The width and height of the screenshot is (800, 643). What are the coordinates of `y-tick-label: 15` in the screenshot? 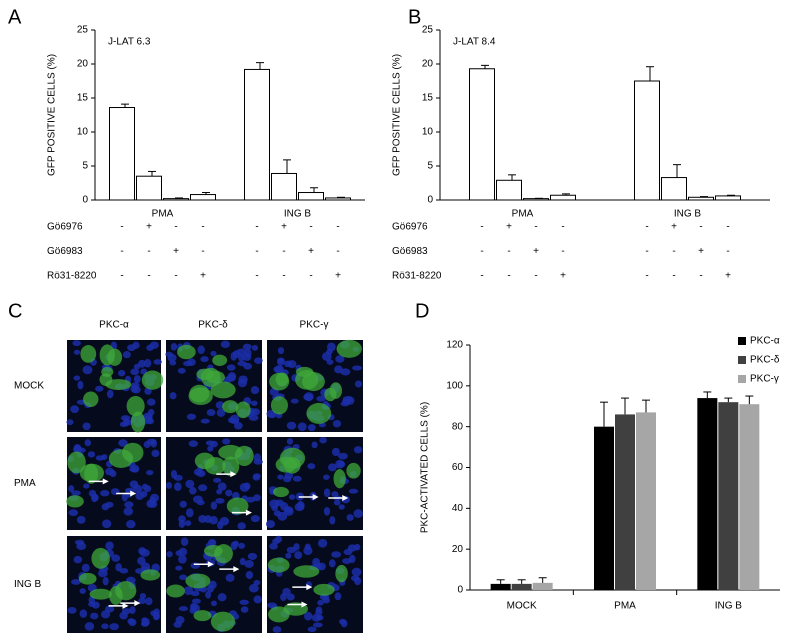 It's located at (83, 98).